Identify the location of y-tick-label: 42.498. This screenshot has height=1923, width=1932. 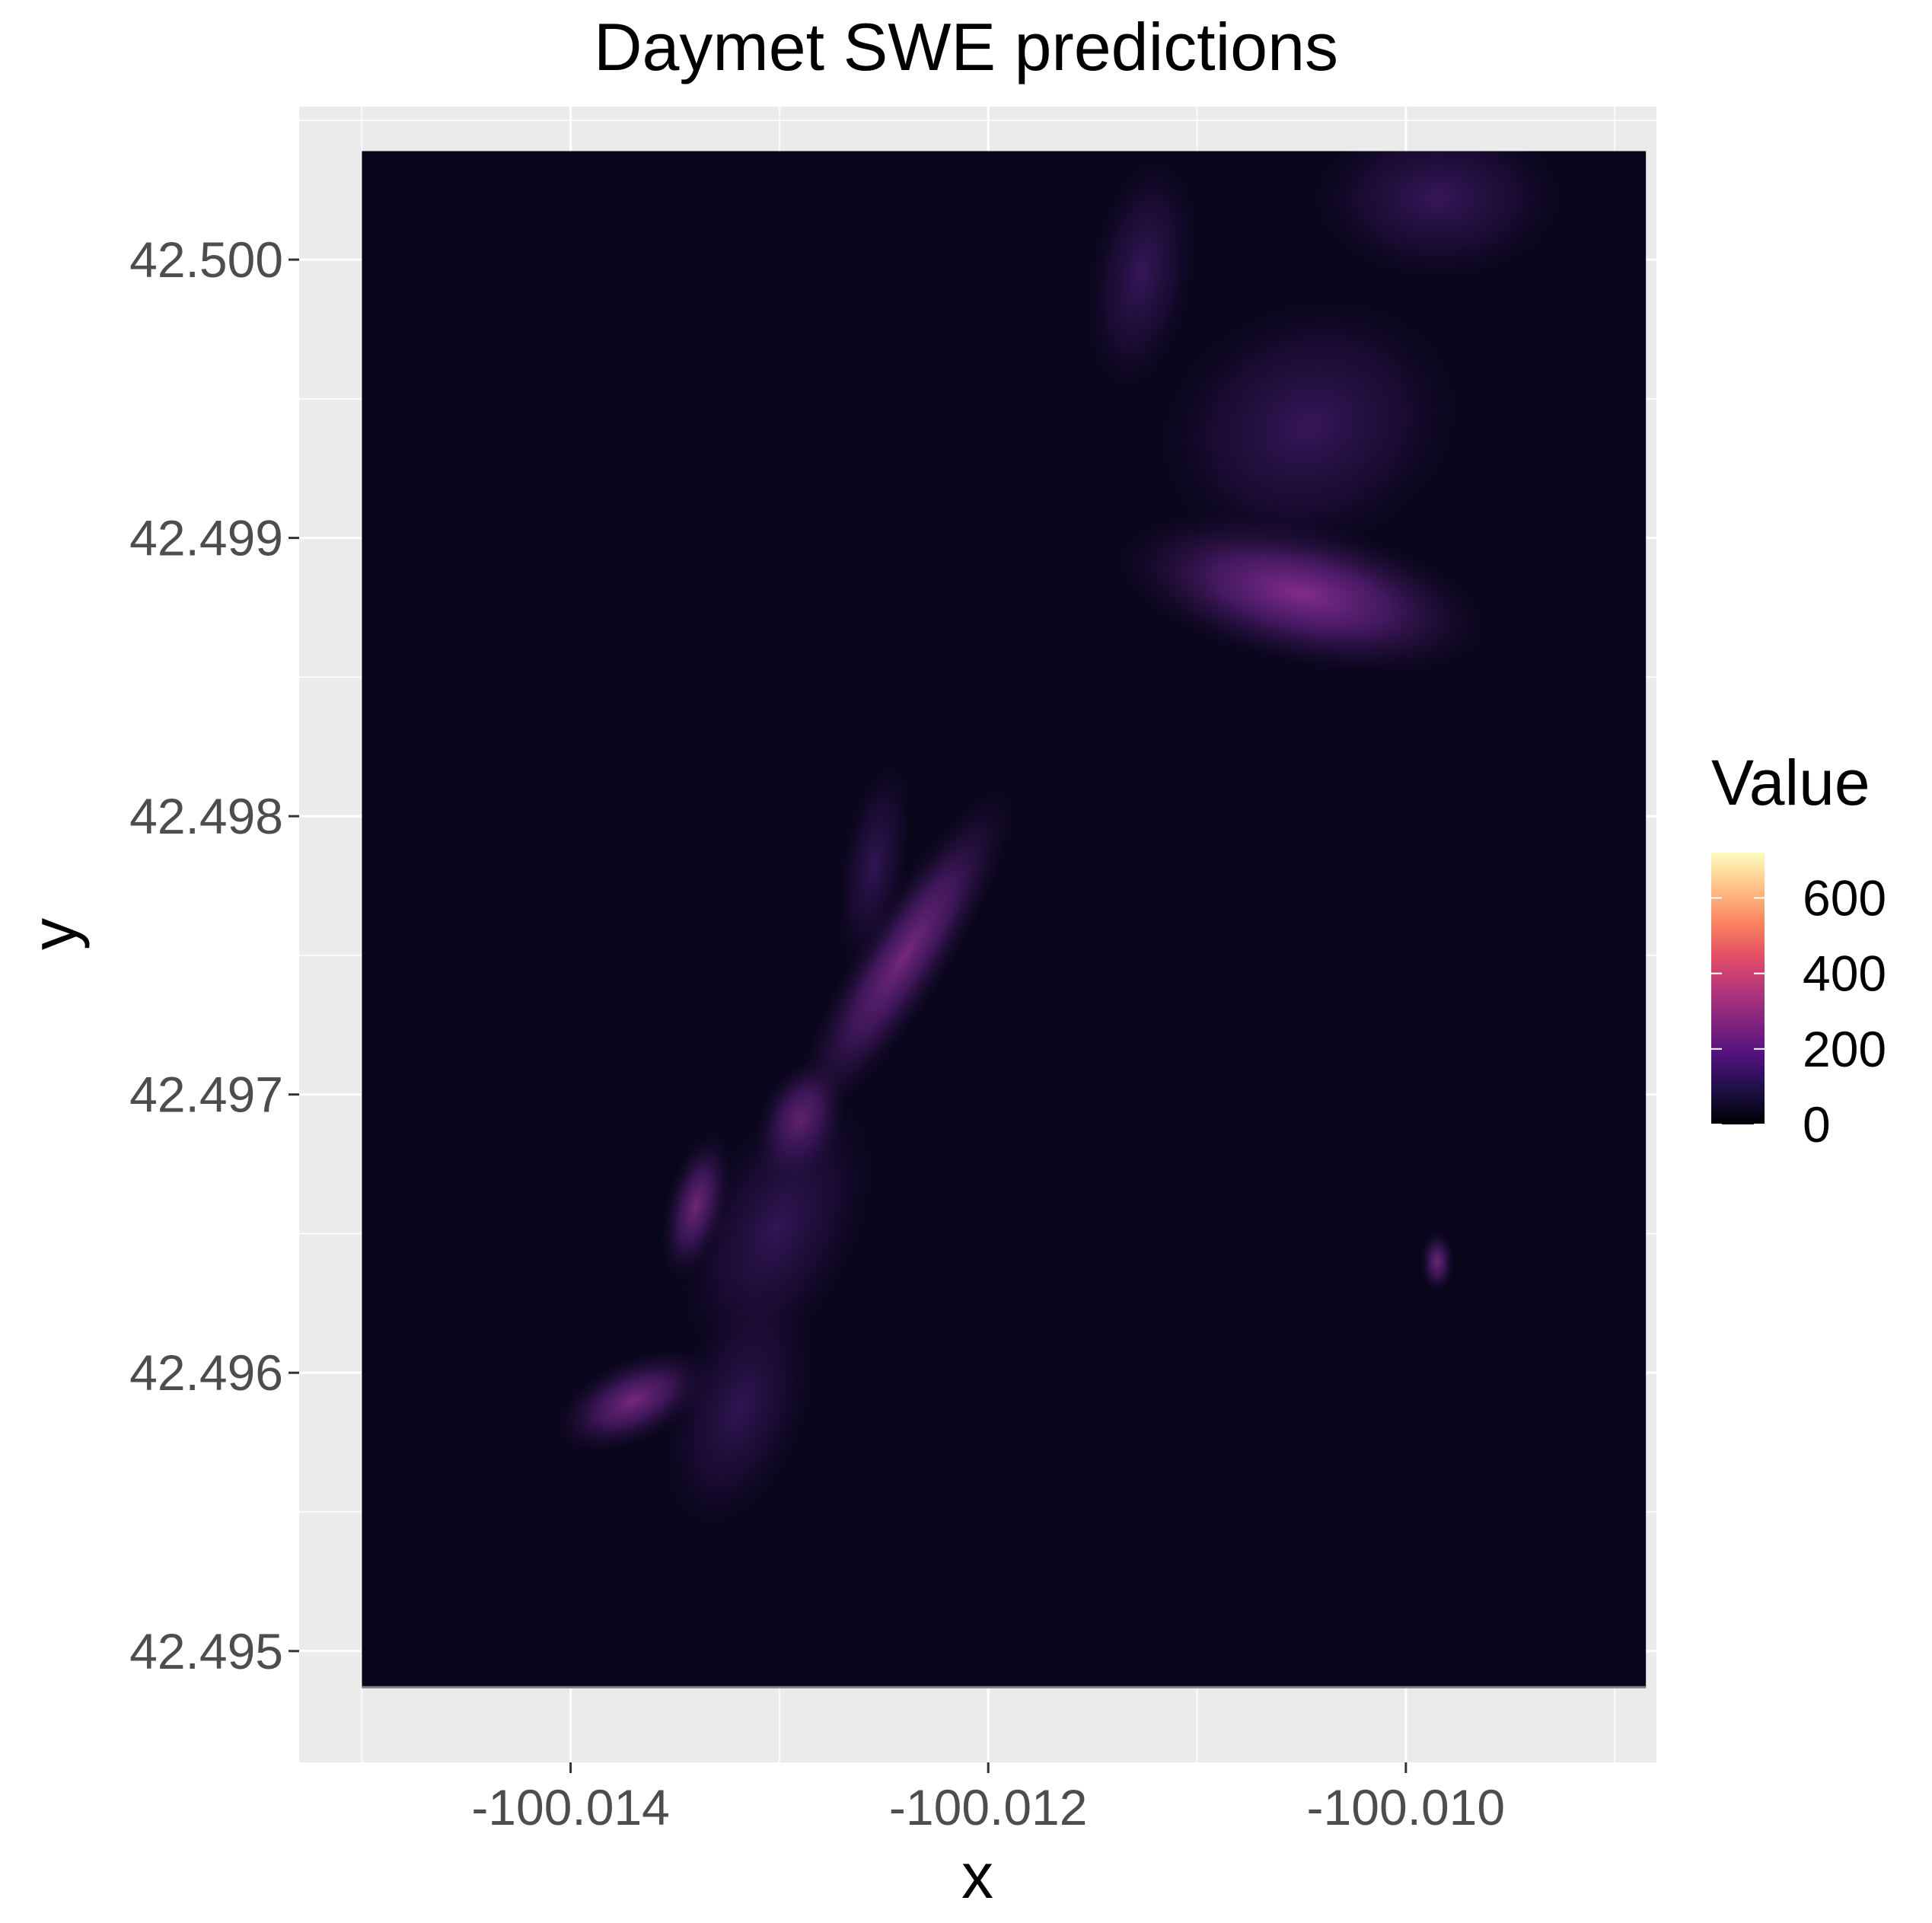
(206, 816).